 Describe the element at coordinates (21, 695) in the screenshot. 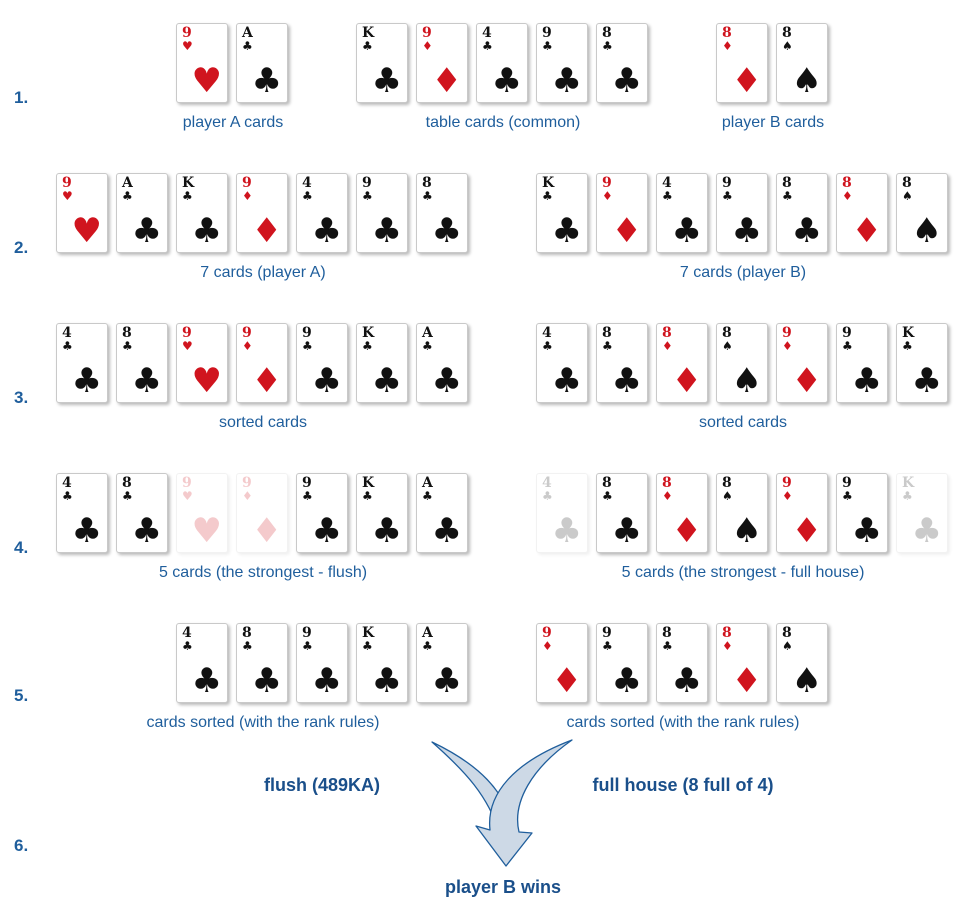

I see `step-number-5: 5.` at that location.